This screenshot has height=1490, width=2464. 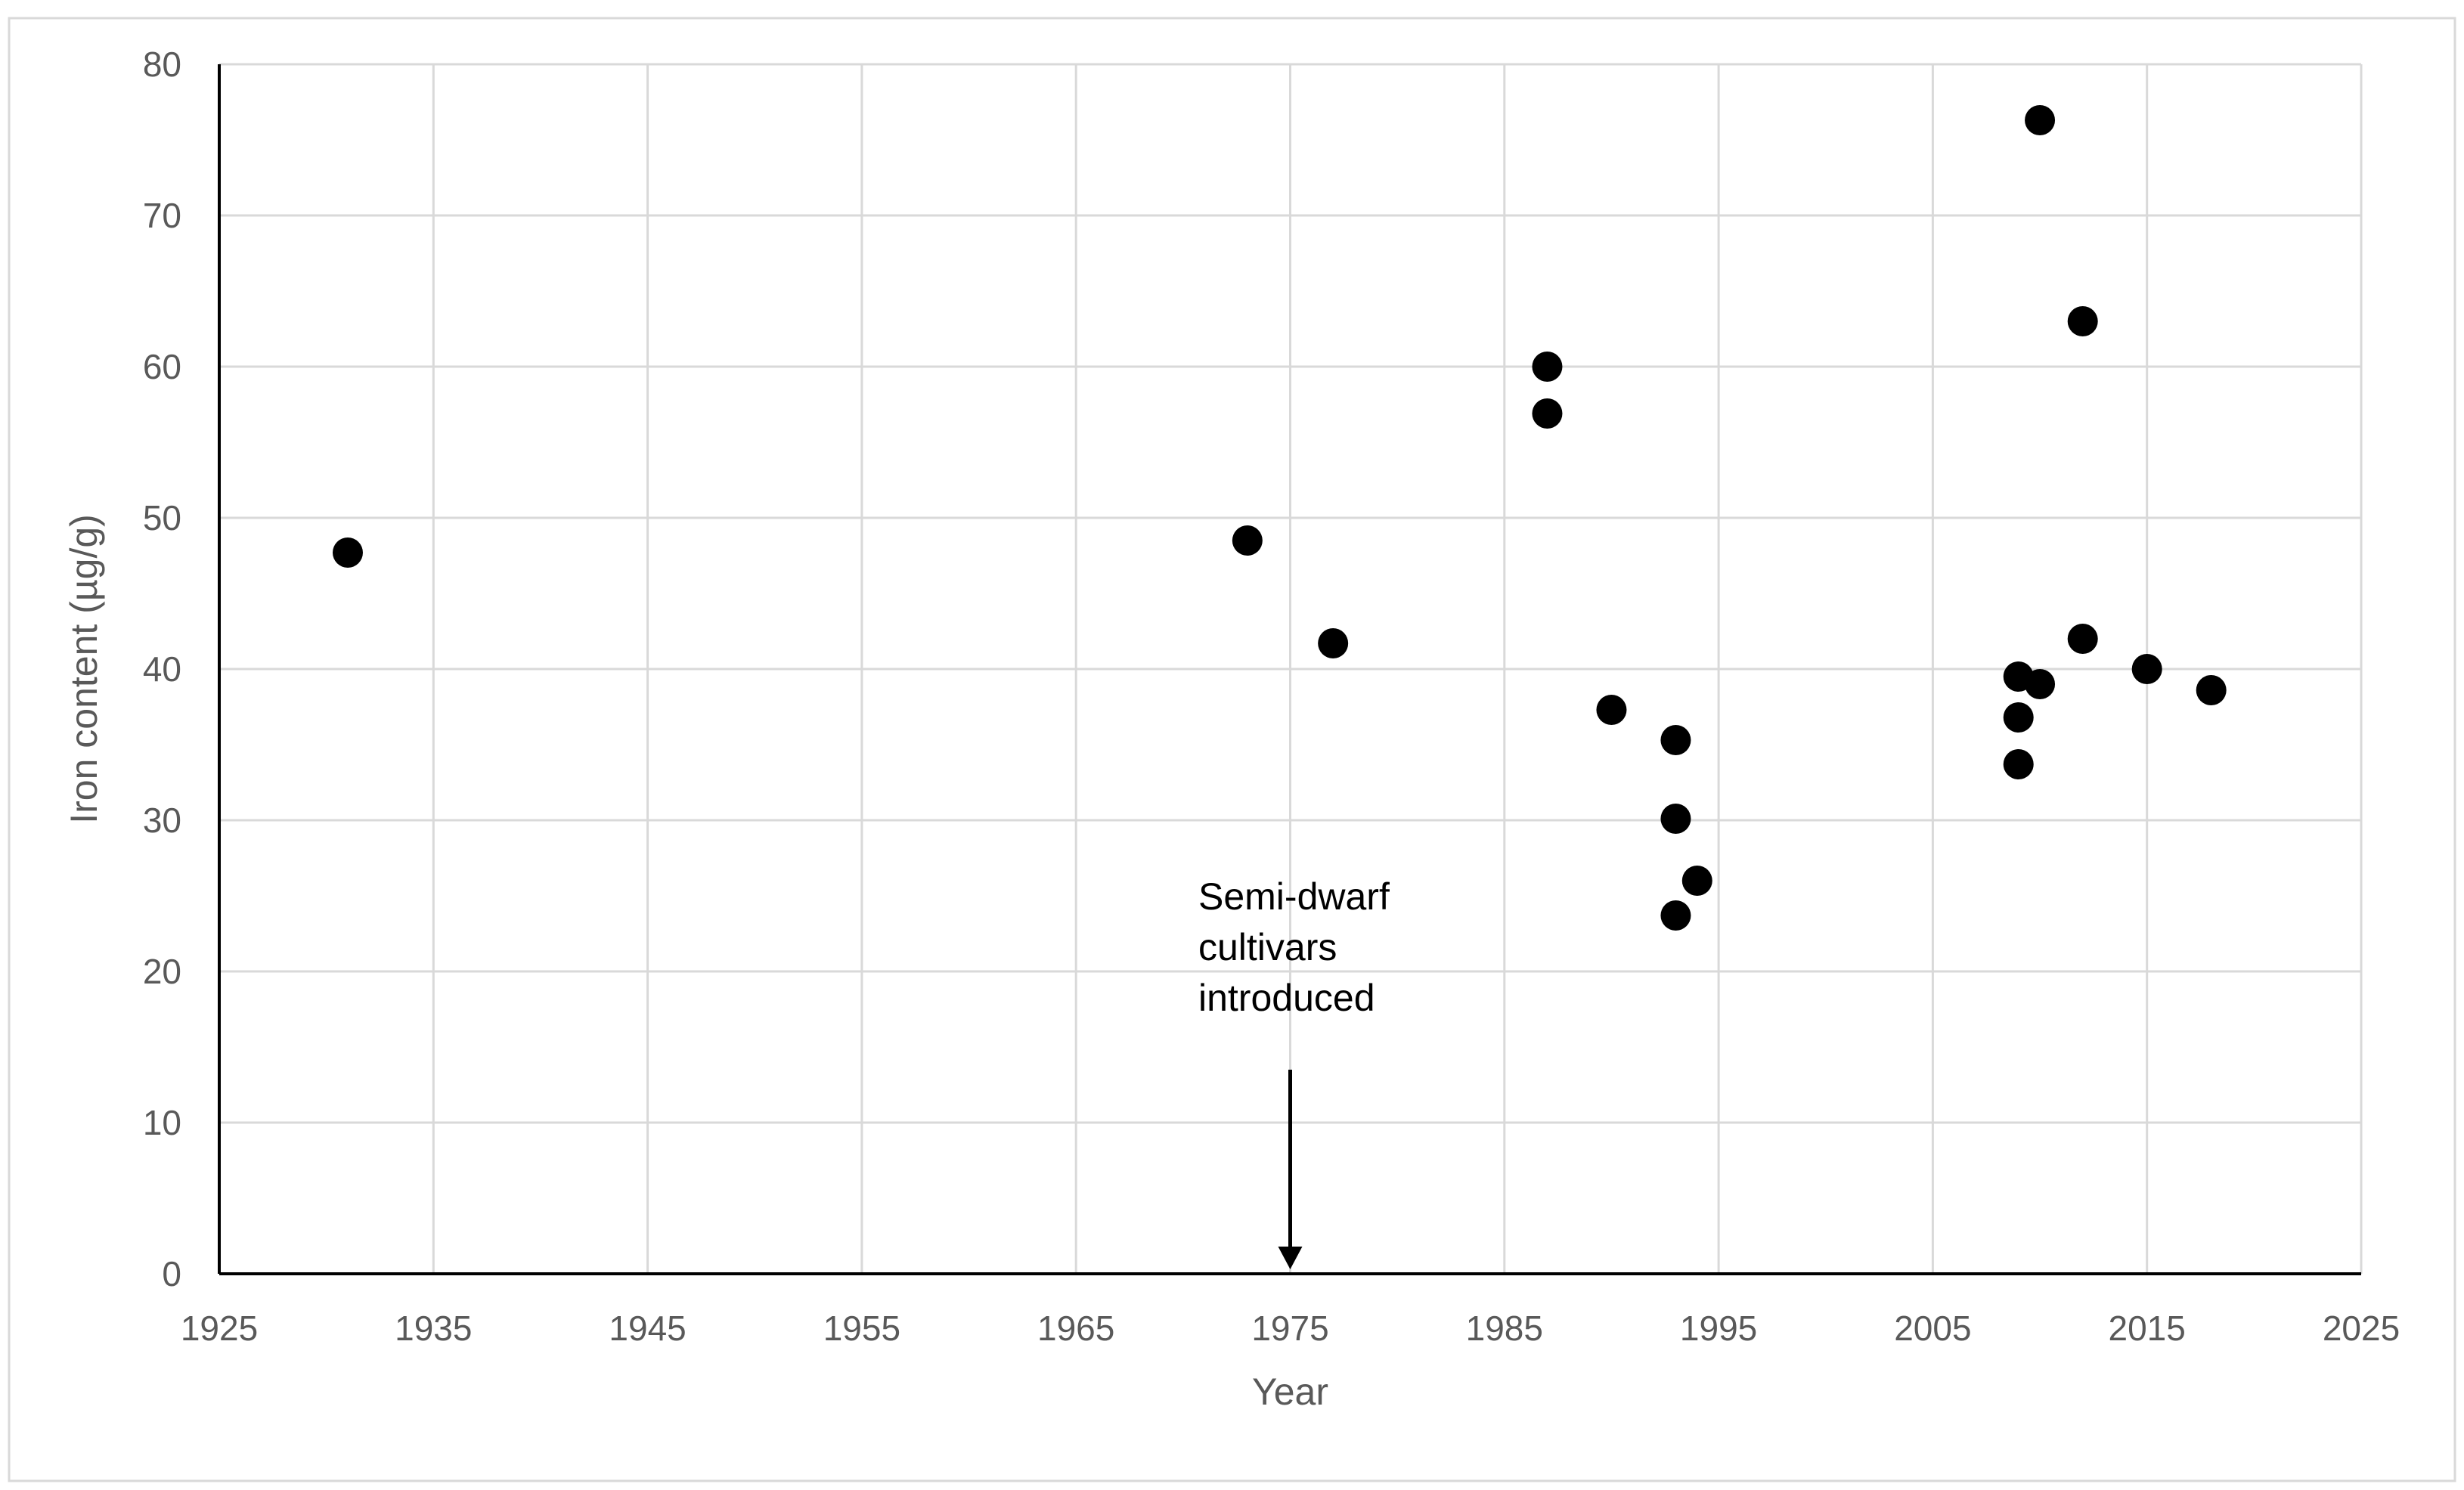 I want to click on annotation-text-line: introduced, so click(x=1286, y=998).